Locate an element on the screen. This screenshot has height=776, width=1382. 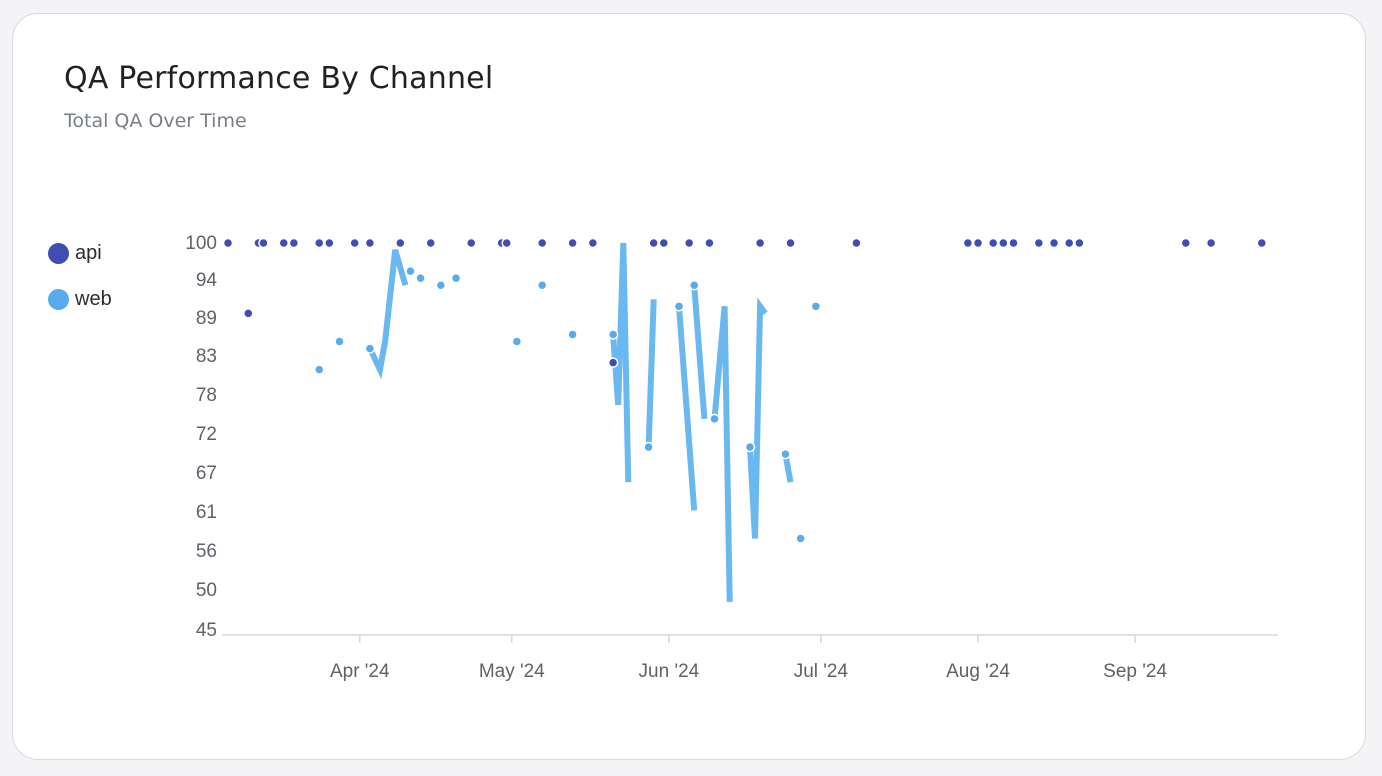
legend-item-api: api is located at coordinates (80, 253).